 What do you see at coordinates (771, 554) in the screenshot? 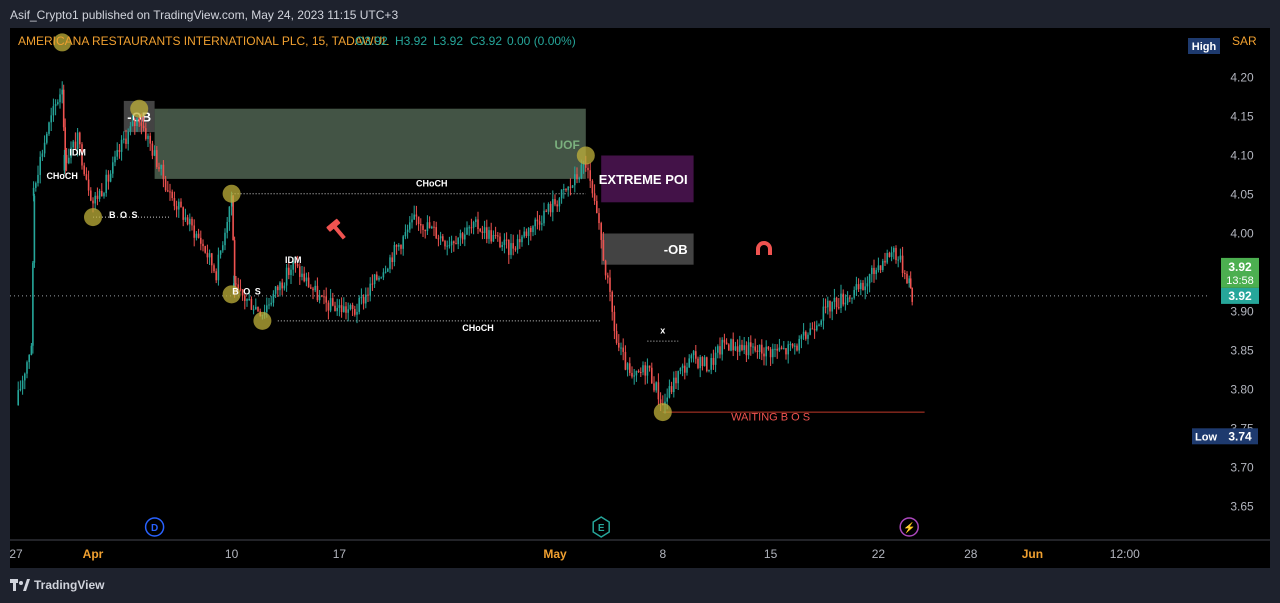
I see `time-tick-label: 15` at bounding box center [771, 554].